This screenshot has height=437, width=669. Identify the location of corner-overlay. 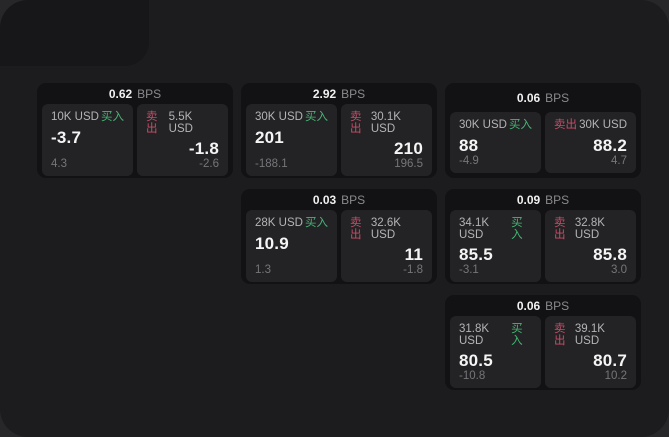
(74, 33).